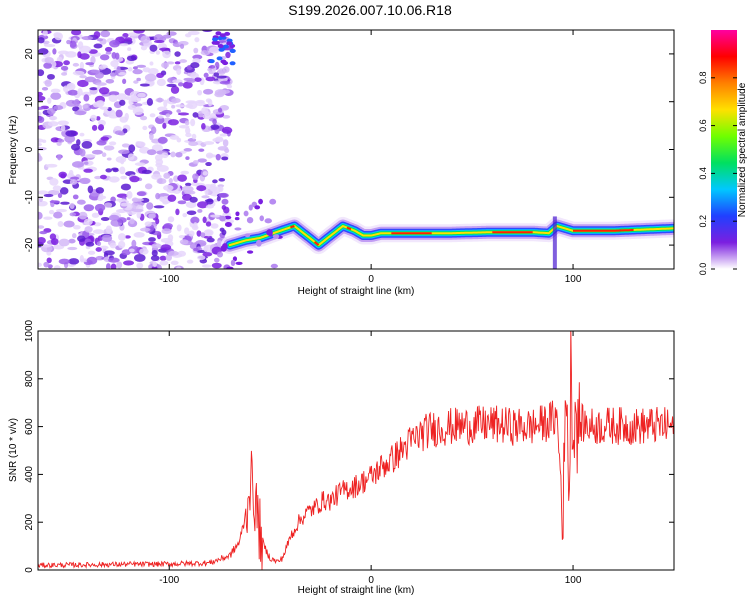  I want to click on colorbar-tick-label: 0.6, so click(703, 125).